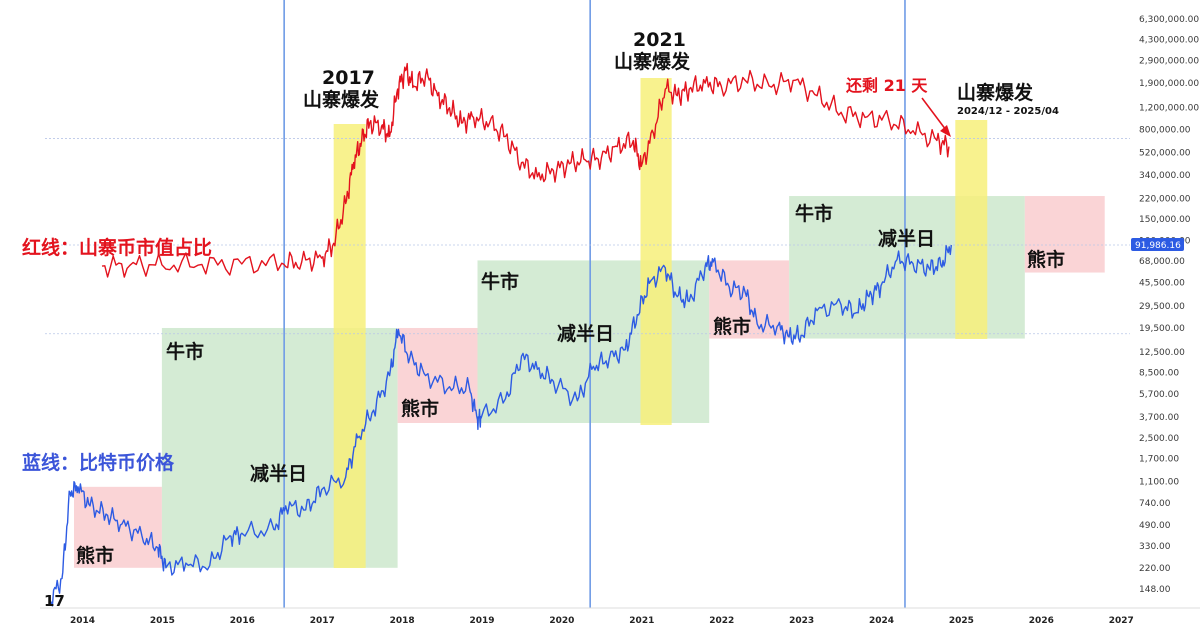 The width and height of the screenshot is (1200, 636). Describe the element at coordinates (1155, 590) in the screenshot. I see `y-tick-label: 148.00` at that location.